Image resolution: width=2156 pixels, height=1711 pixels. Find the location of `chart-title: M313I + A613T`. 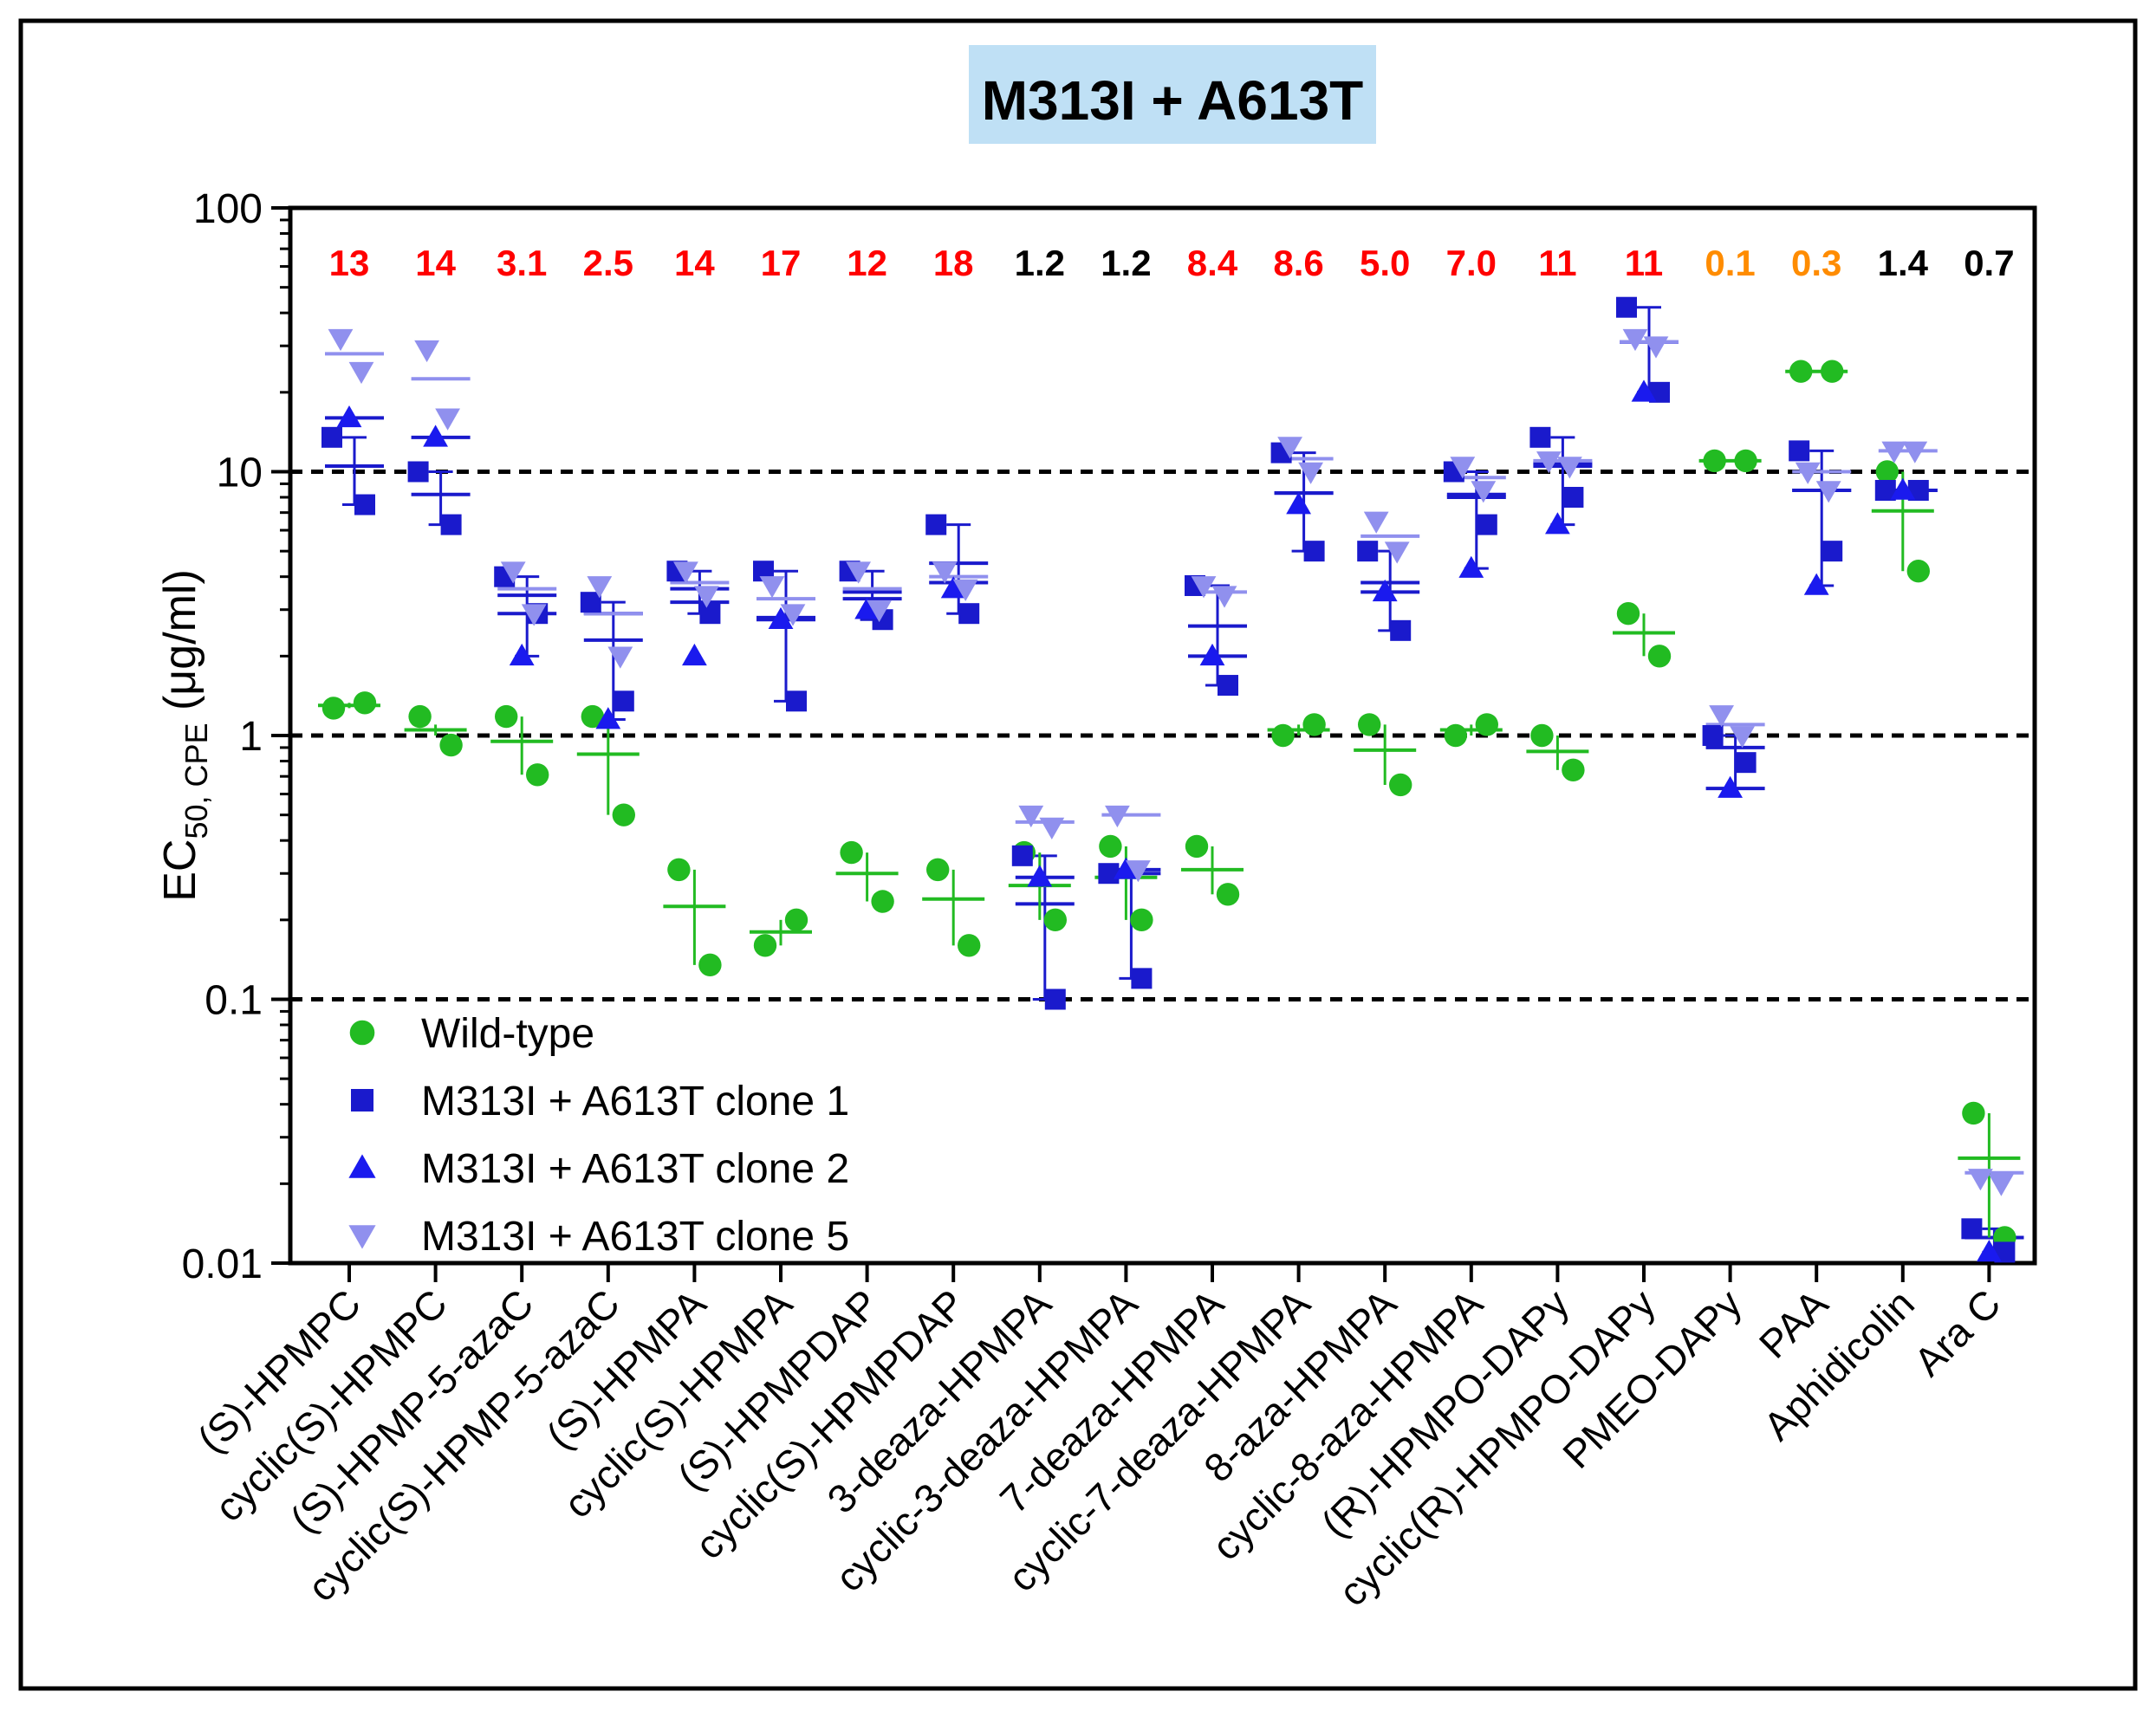

chart-title: M313I + A613T is located at coordinates (1173, 101).